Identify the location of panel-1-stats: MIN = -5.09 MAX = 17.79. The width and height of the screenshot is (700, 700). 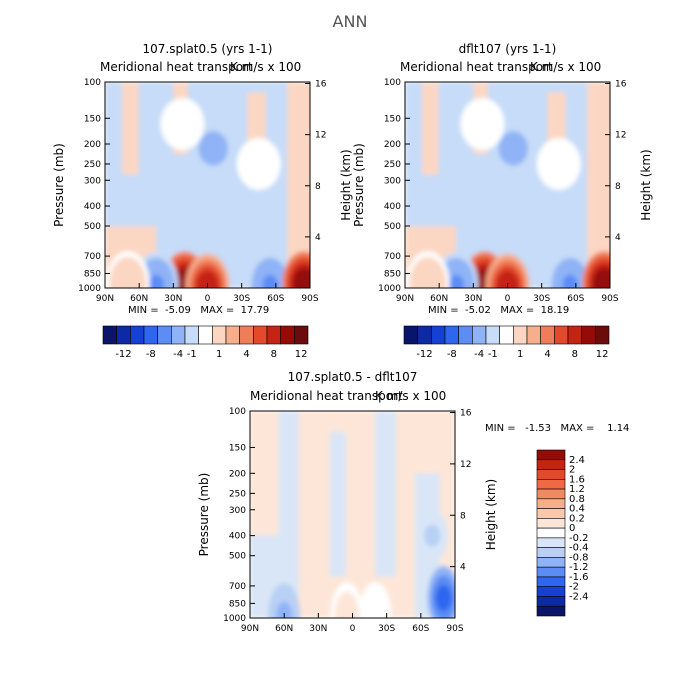
(199, 310).